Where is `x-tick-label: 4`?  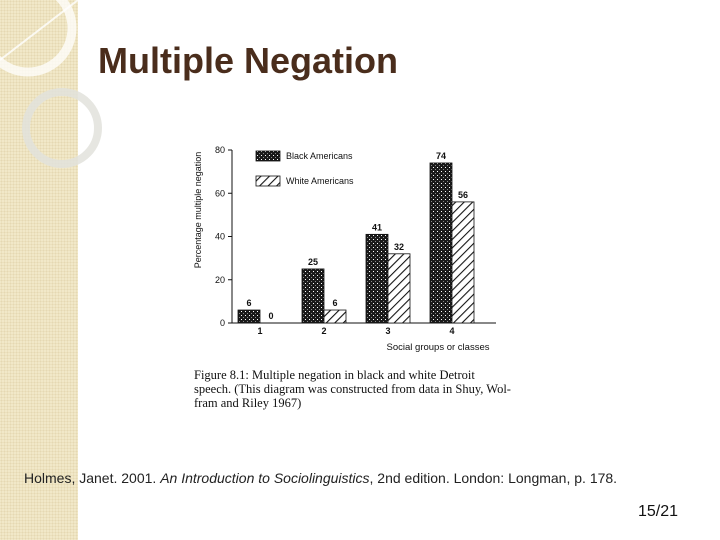
x-tick-label: 4 is located at coordinates (451, 331).